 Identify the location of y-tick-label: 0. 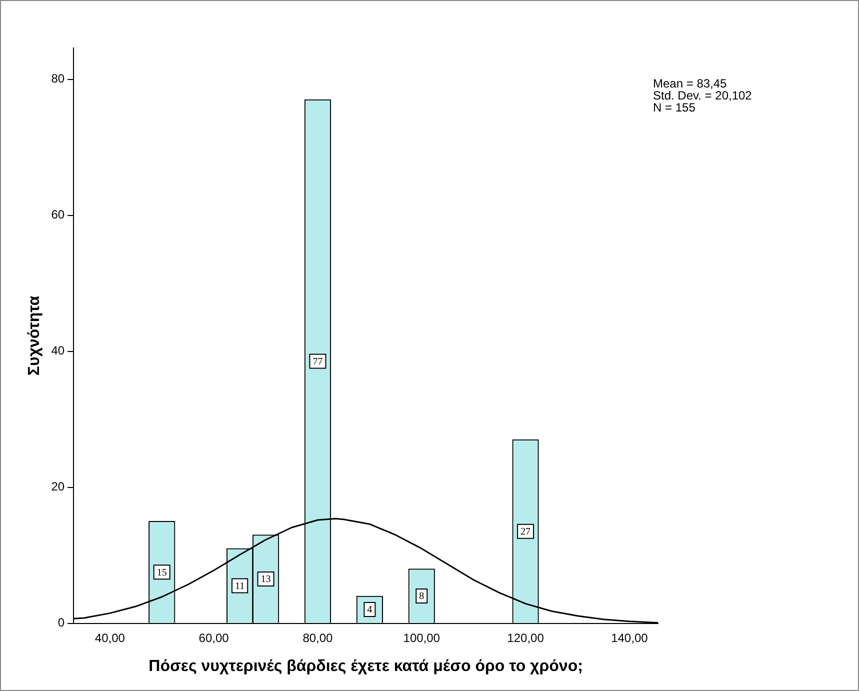
(61, 623).